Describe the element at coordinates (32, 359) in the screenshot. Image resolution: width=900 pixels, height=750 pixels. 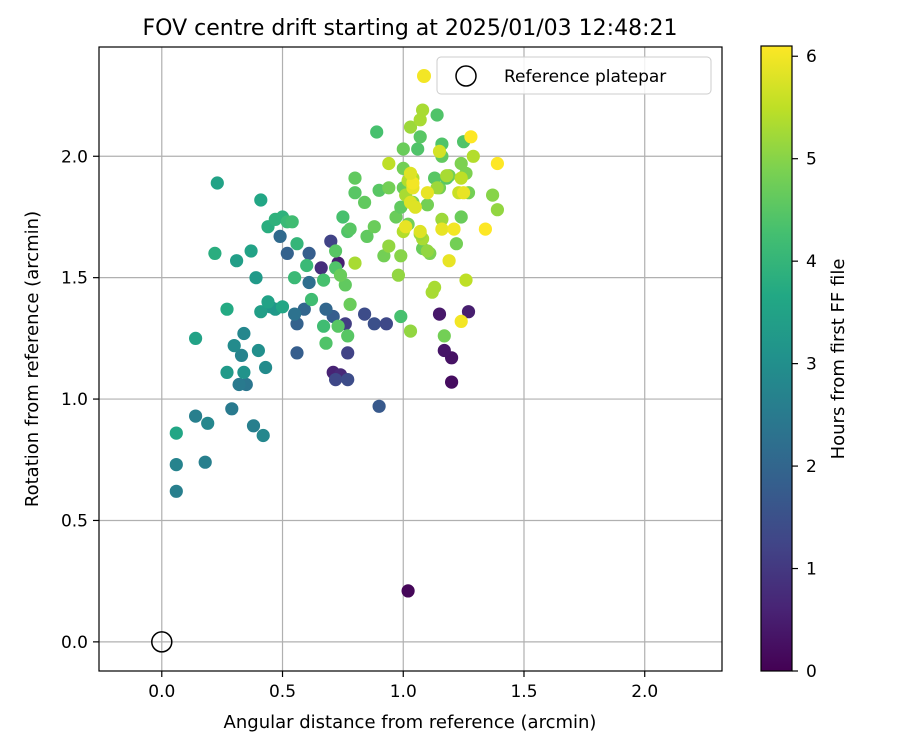
I see `y-axis-label: Rotation from reference (arcmin)` at that location.